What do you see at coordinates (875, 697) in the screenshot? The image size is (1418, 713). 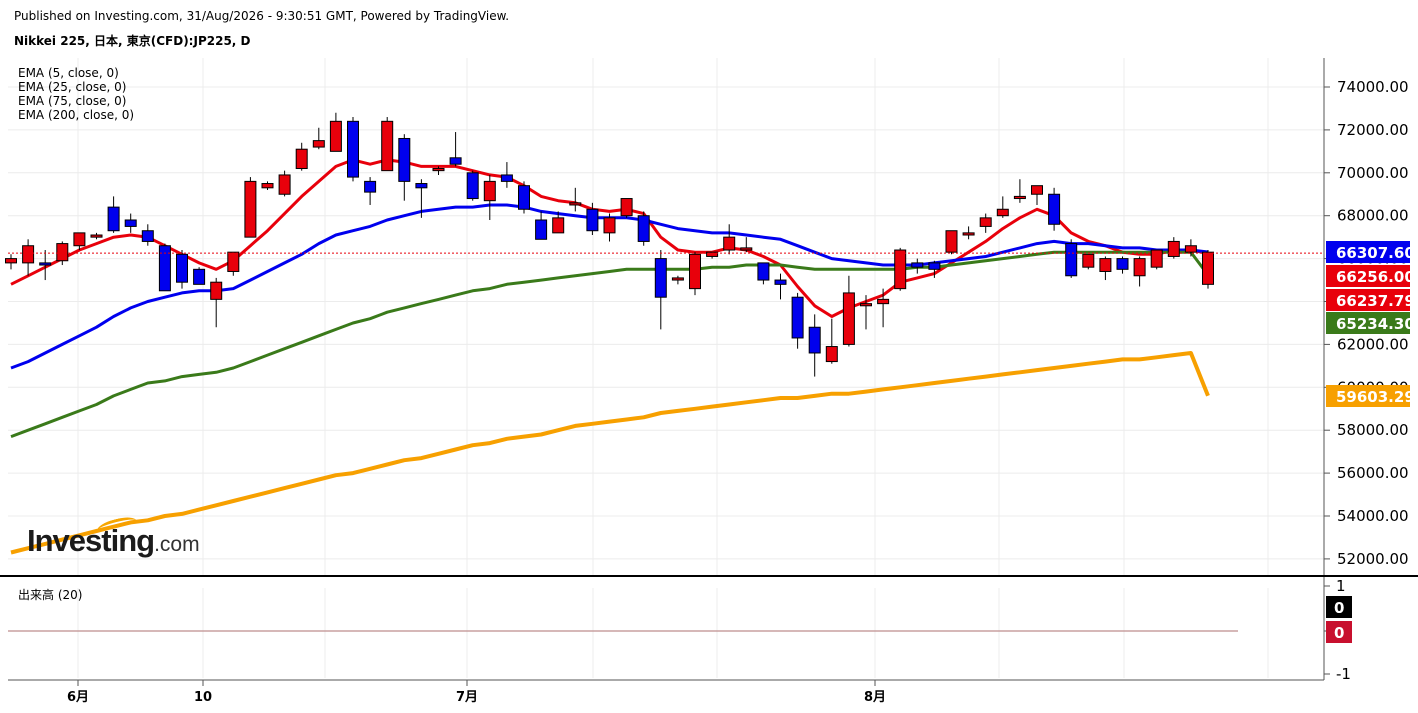 I see `x-tick-label: 8月` at bounding box center [875, 697].